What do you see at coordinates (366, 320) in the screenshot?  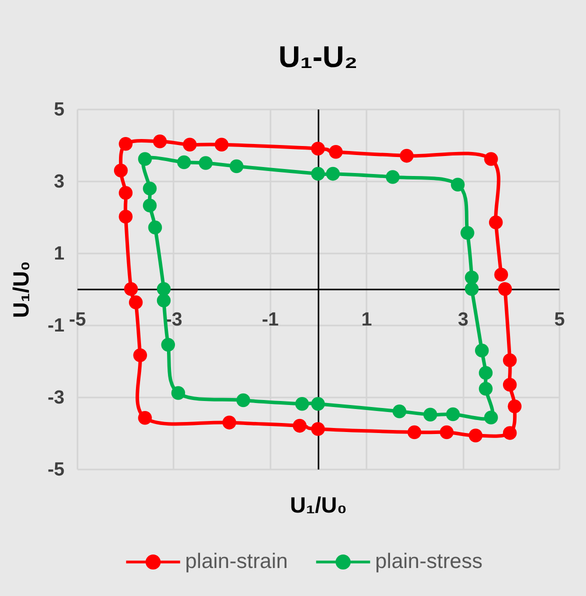 I see `x-tick-label: 1` at bounding box center [366, 320].